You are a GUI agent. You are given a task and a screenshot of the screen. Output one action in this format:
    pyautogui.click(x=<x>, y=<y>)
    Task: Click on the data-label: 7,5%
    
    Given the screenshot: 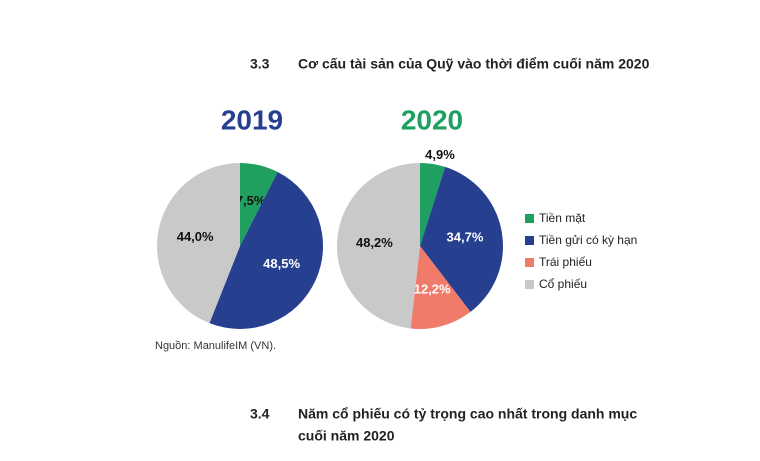 What is the action you would take?
    pyautogui.click(x=251, y=200)
    